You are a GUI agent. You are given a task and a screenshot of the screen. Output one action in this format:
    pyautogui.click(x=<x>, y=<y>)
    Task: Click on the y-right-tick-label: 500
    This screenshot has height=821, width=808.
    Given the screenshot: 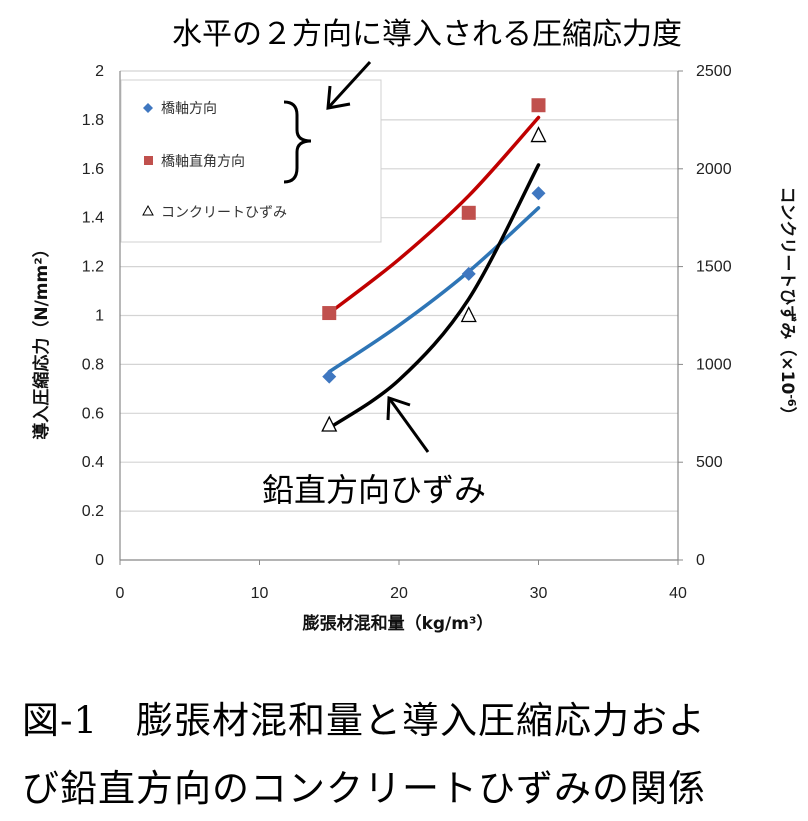 What is the action you would take?
    pyautogui.click(x=709, y=462)
    